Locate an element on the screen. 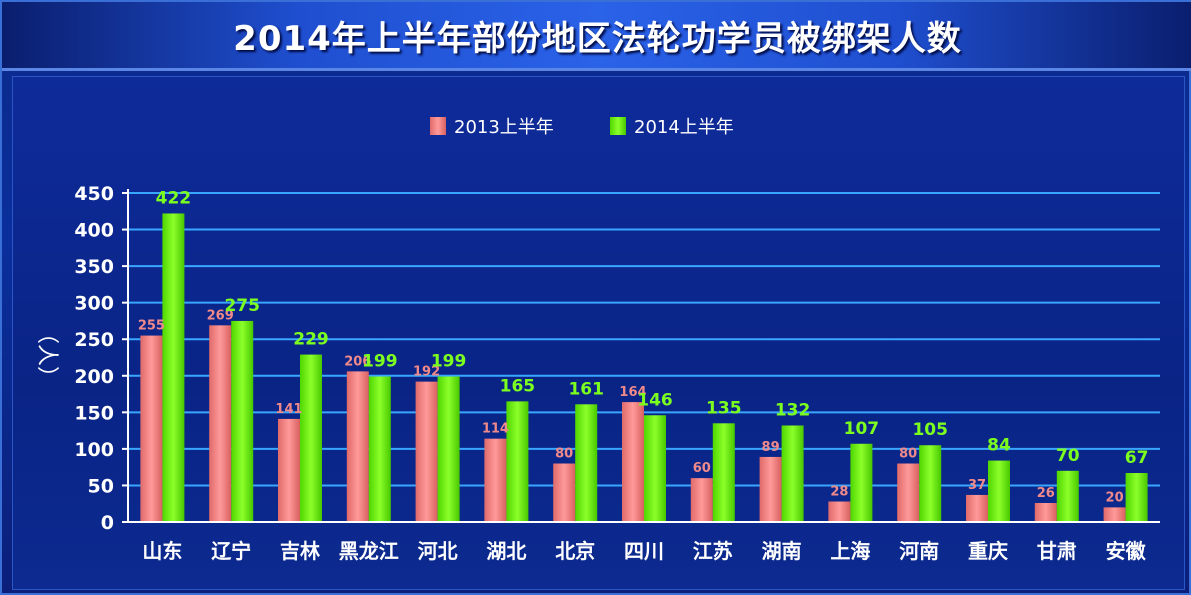 This screenshot has width=1191, height=595. y-tick-label: 400 is located at coordinates (94, 231).